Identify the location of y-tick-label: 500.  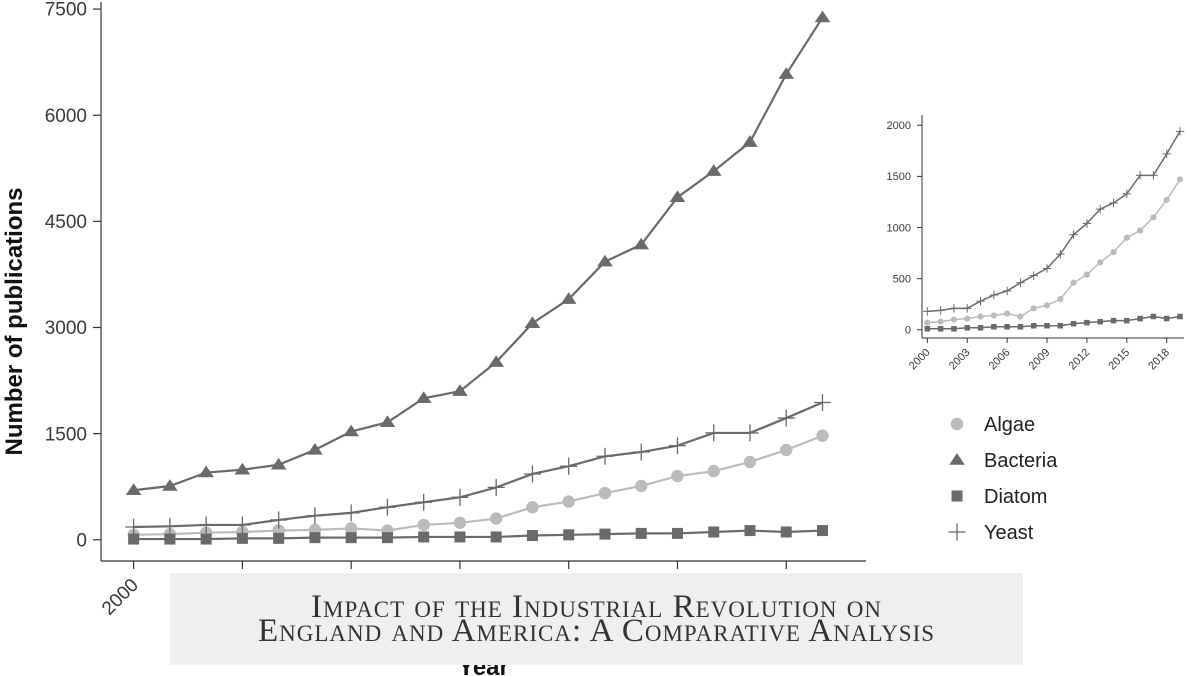
(902, 280).